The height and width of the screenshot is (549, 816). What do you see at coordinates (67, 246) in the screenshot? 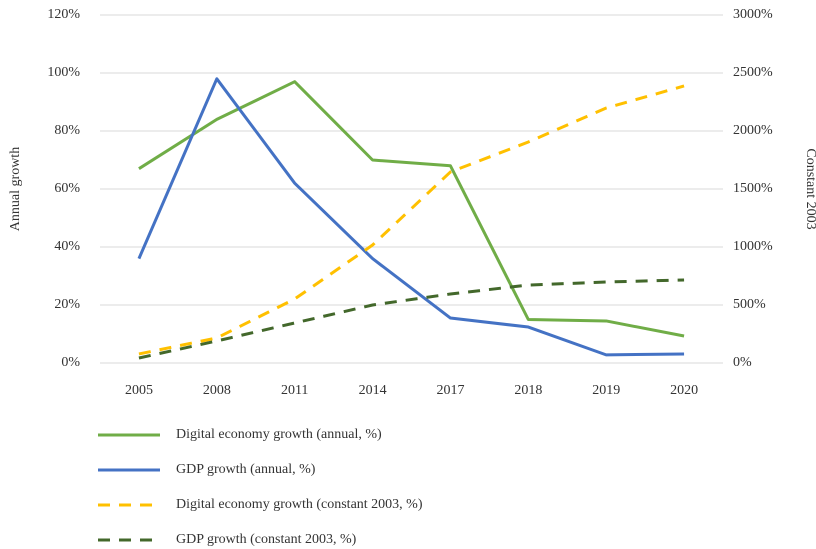
I see `y-tick-label: 40%` at bounding box center [67, 246].